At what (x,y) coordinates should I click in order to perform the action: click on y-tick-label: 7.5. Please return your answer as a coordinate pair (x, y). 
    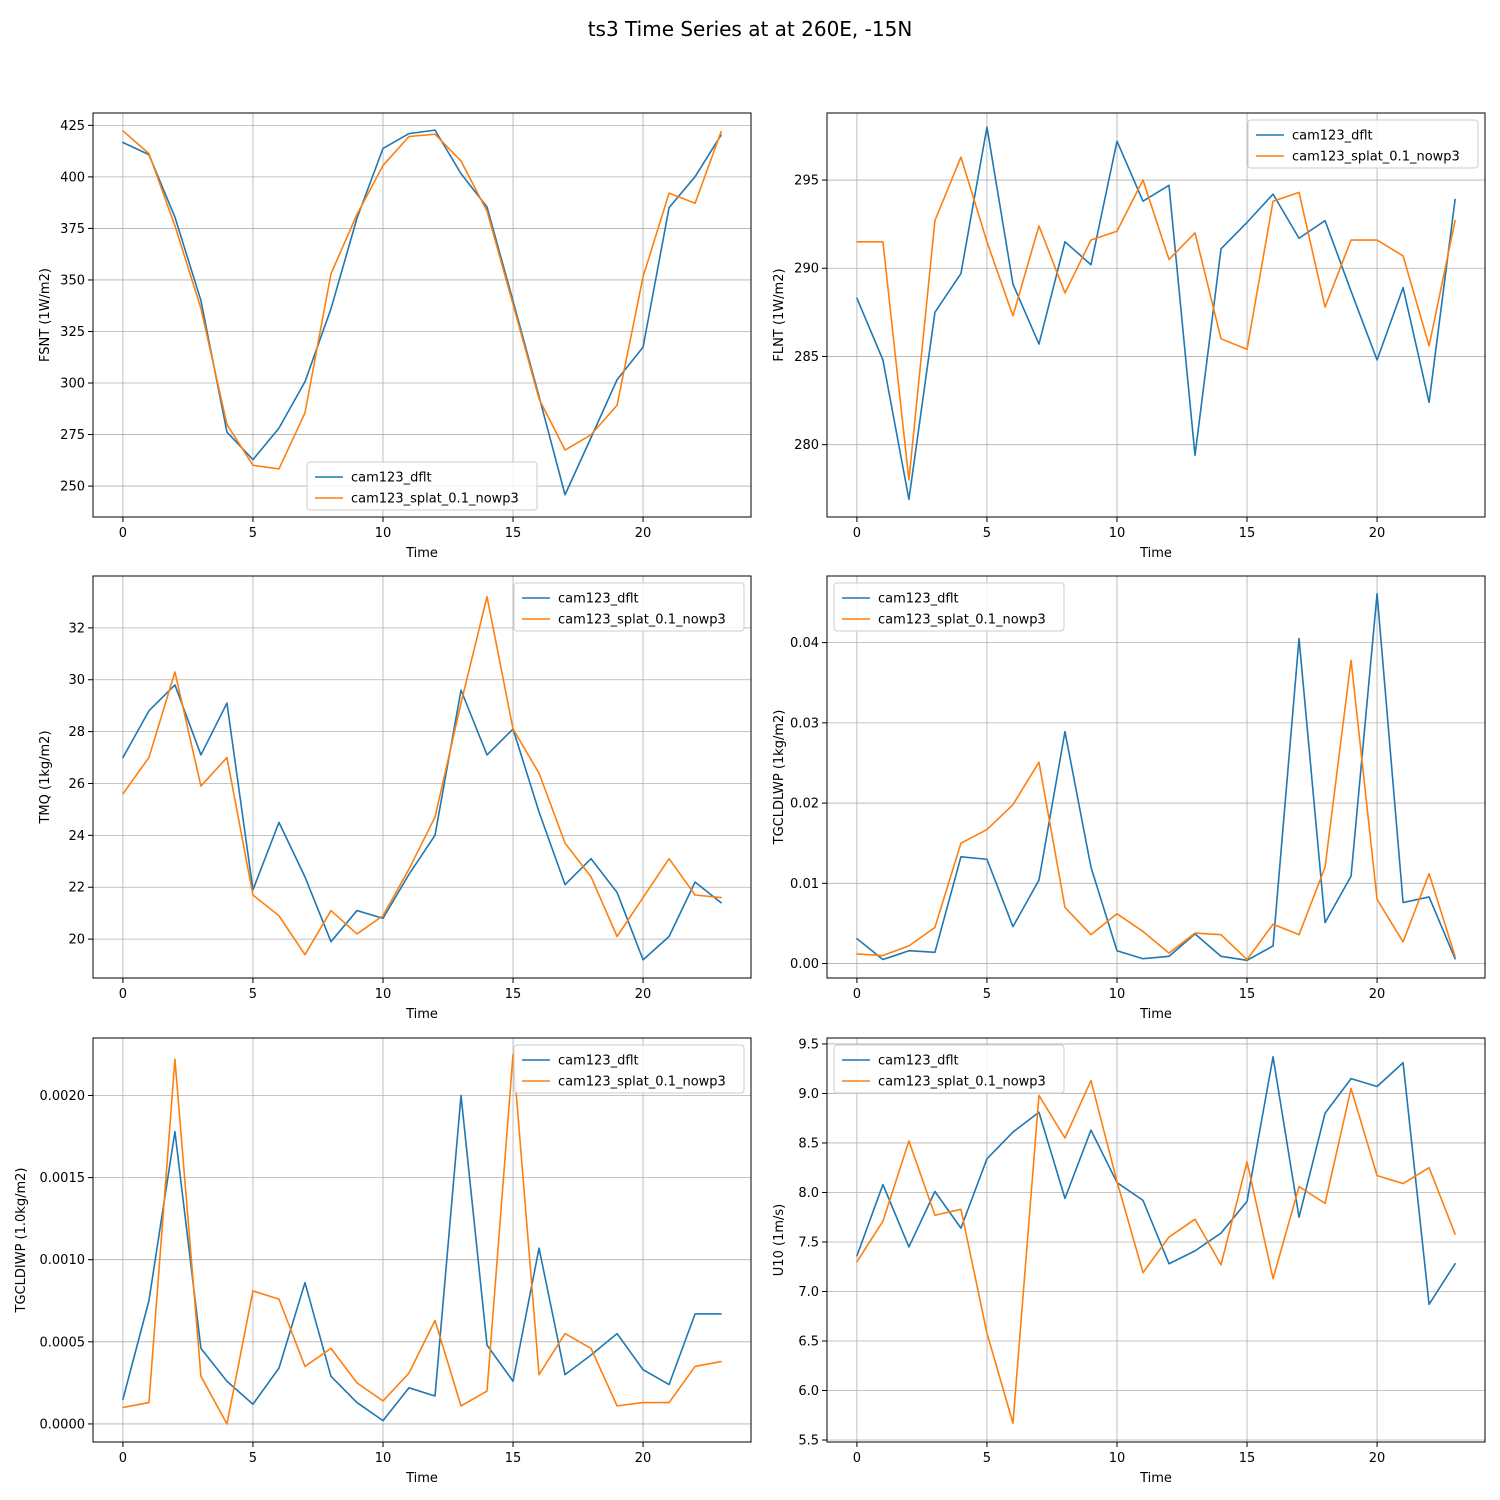
    Looking at the image, I should click on (808, 1242).